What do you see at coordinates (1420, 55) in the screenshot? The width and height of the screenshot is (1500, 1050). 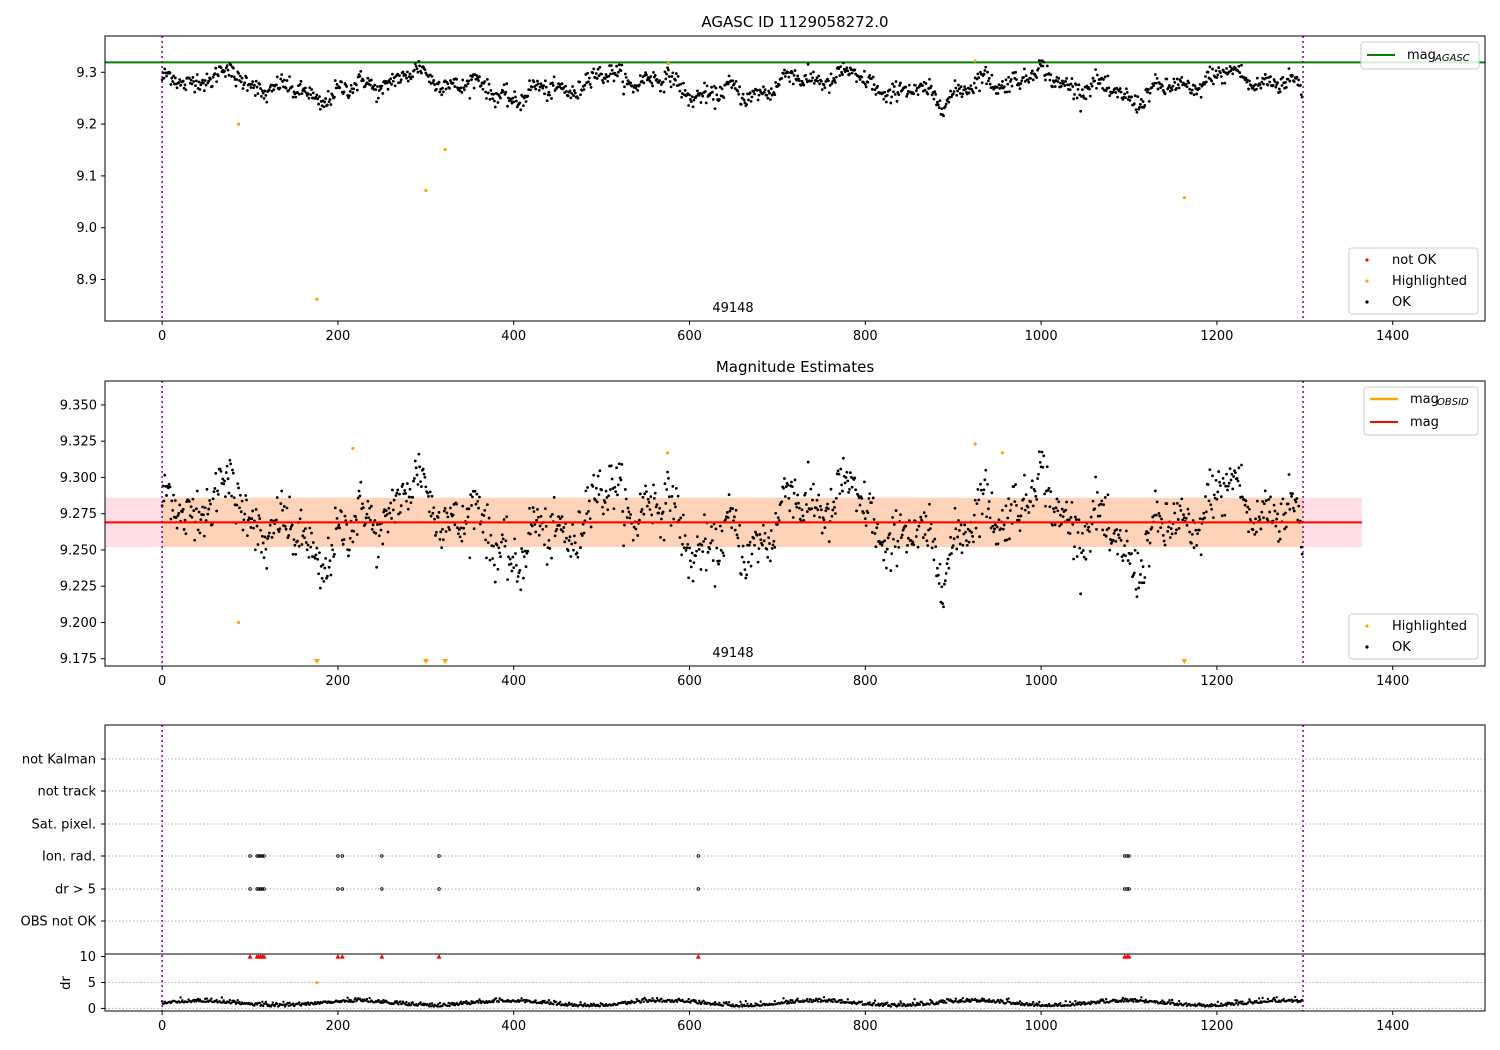 I see `panel-agasc-legend-top: mag AGASC` at bounding box center [1420, 55].